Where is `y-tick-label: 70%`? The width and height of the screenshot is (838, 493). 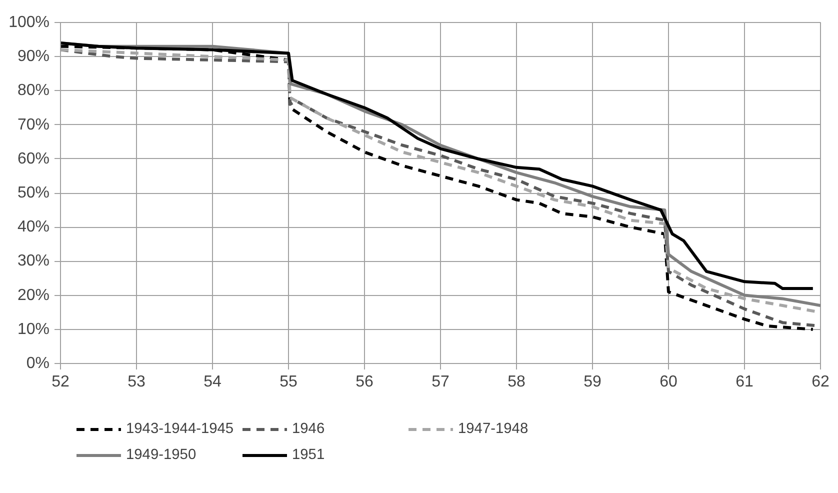
y-tick-label: 70% is located at coordinates (33, 125).